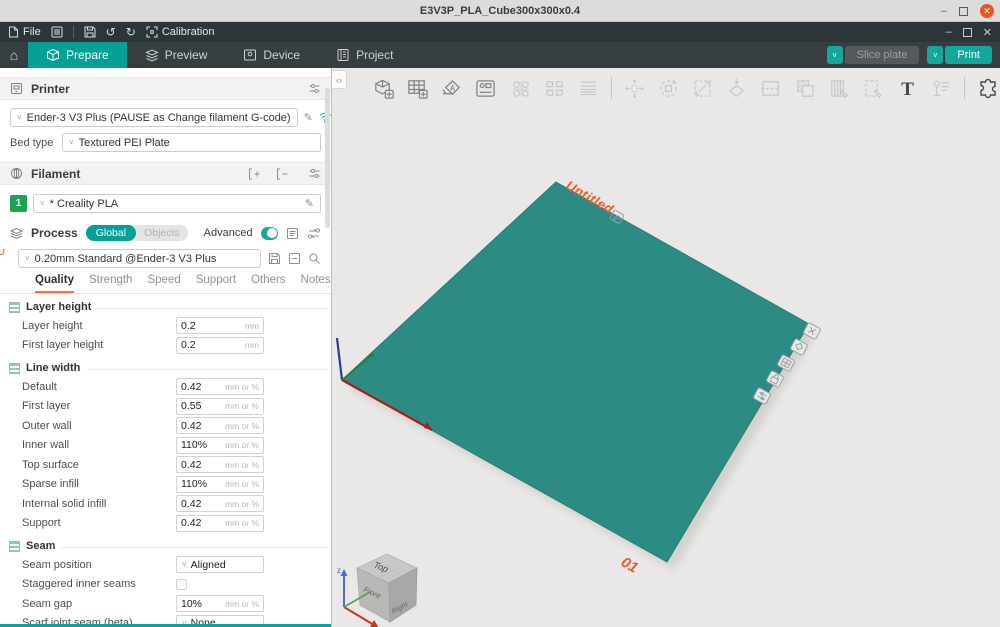 This screenshot has width=1000, height=627. I want to click on slice-dropdown-icon: ˅, so click(834, 55).